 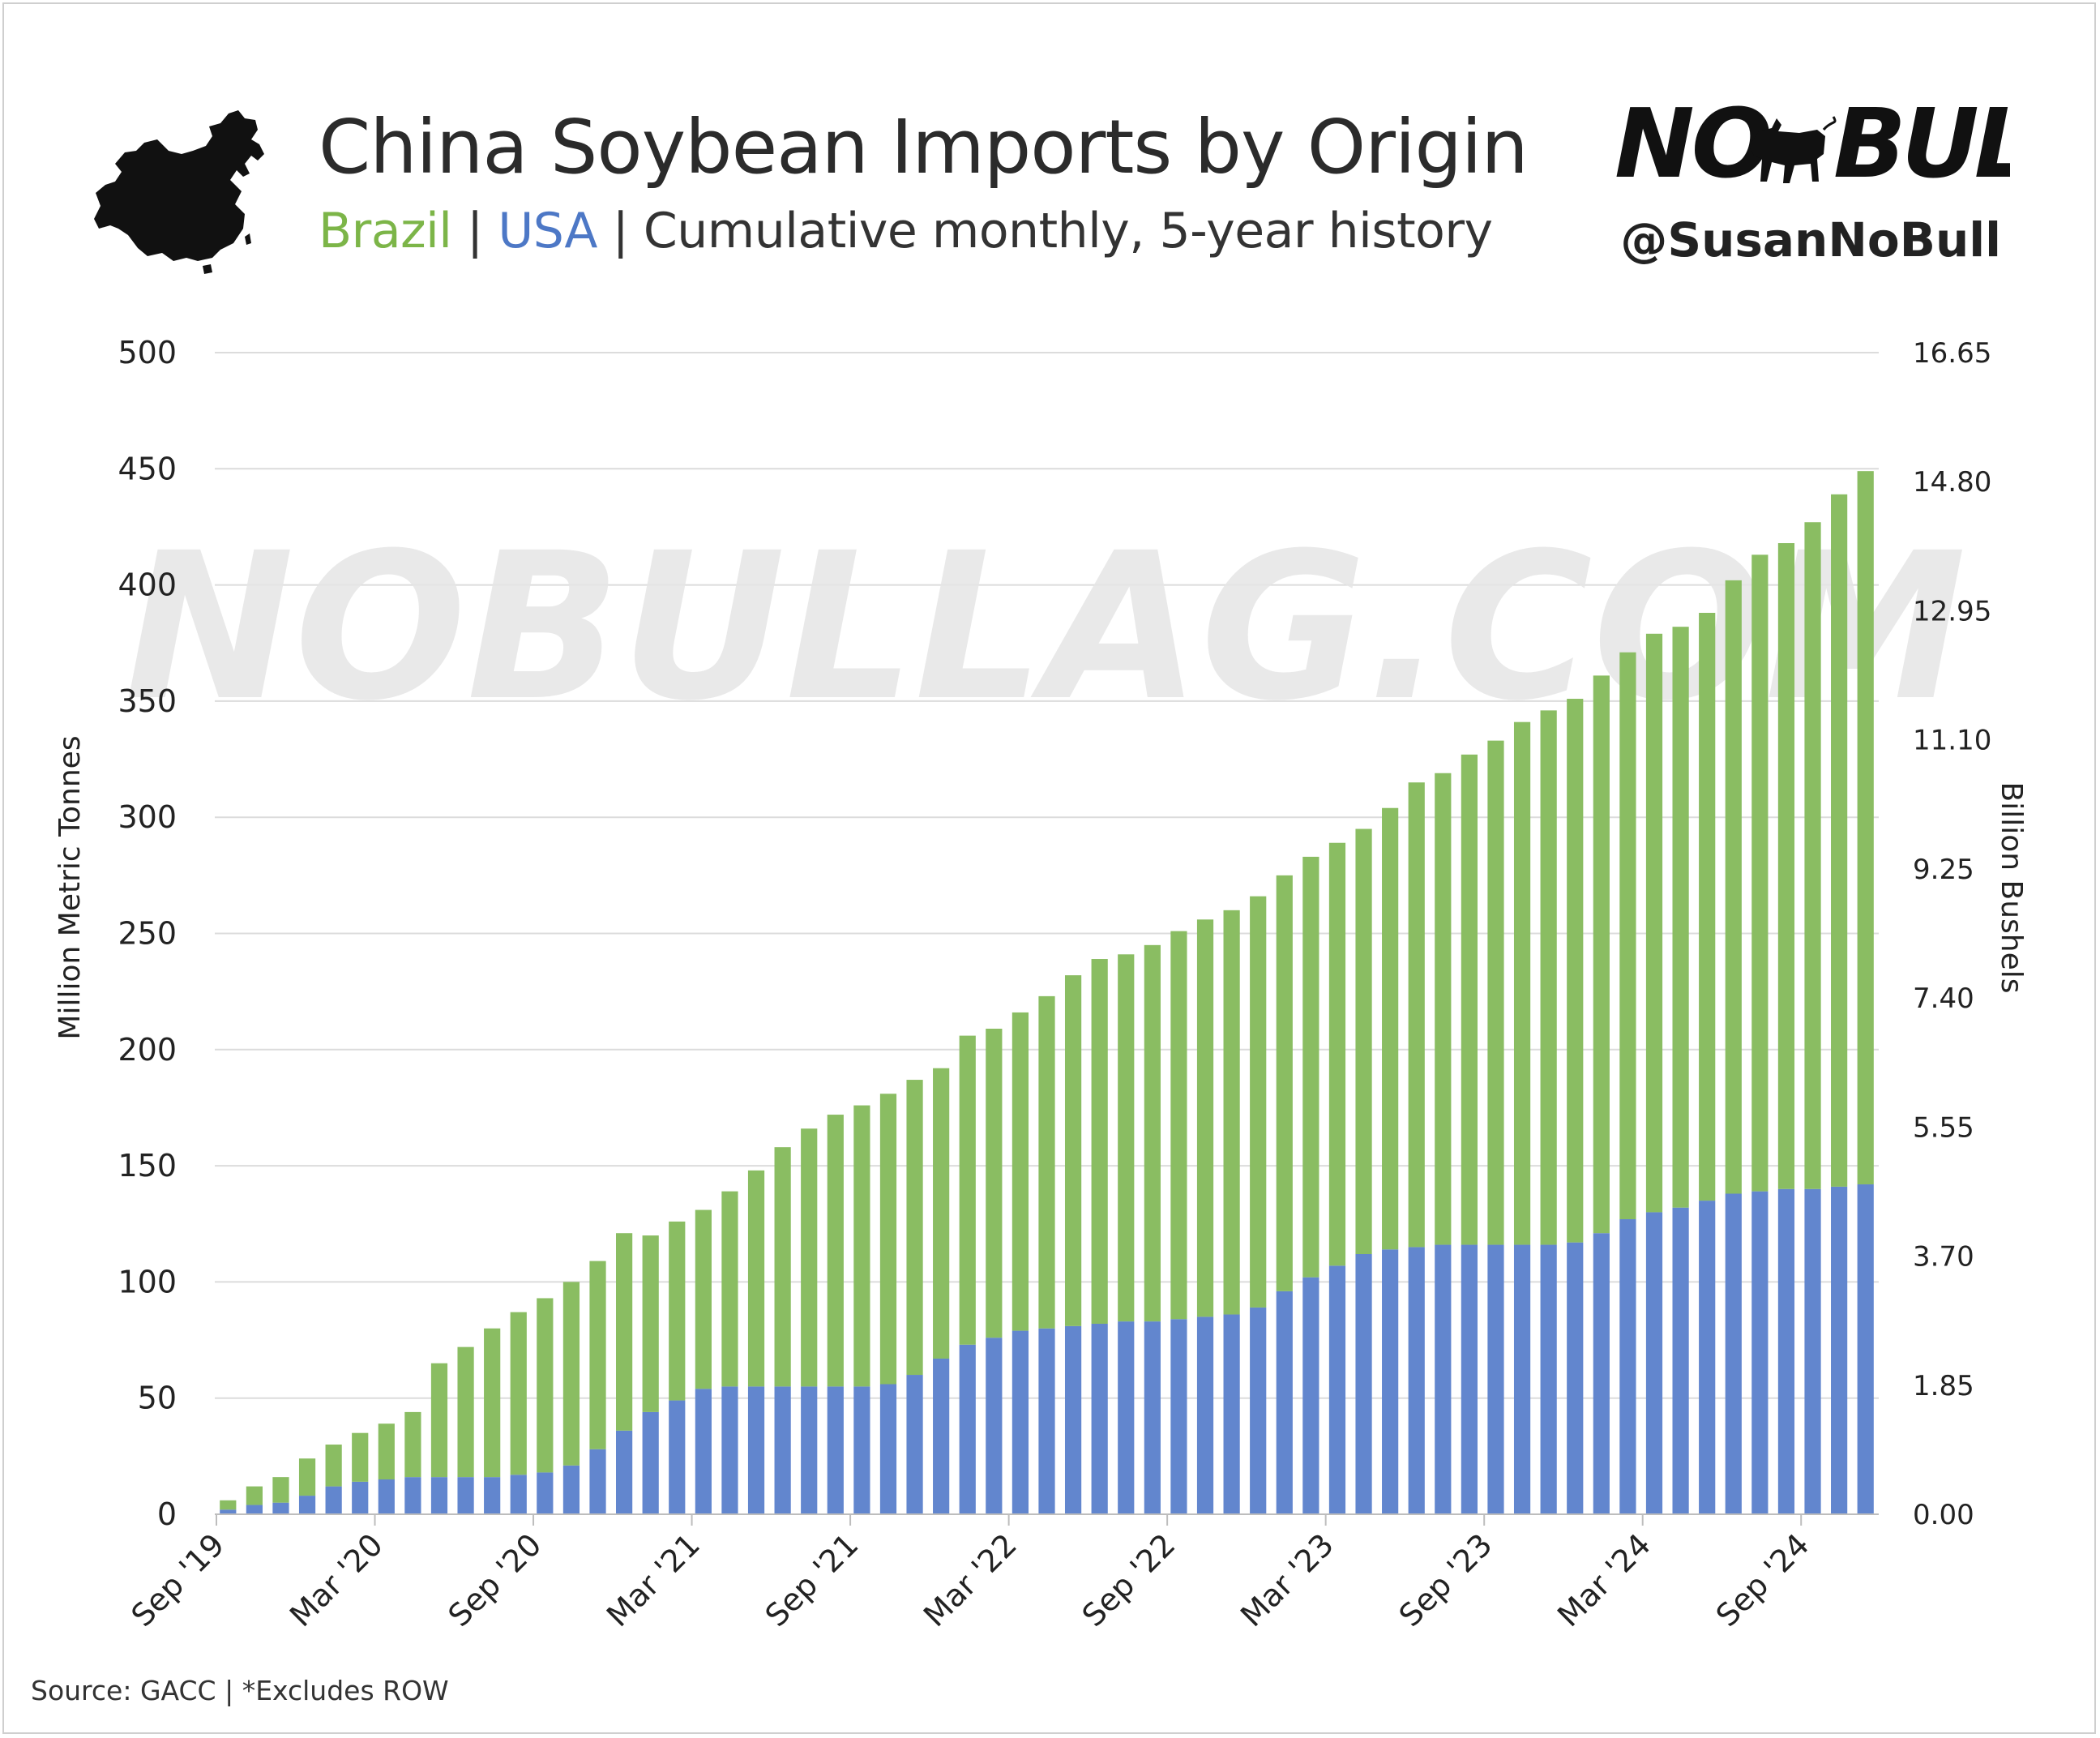 What do you see at coordinates (653, 1579) in the screenshot?
I see `x-tick-label: Mar '21` at bounding box center [653, 1579].